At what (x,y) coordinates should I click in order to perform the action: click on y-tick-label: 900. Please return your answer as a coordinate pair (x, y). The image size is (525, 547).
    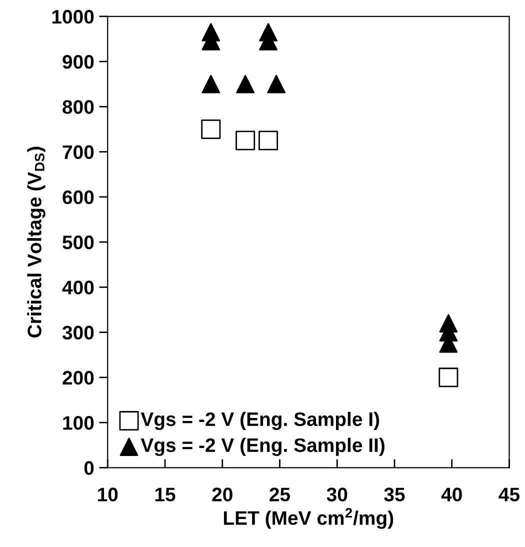
    Looking at the image, I should click on (78, 62).